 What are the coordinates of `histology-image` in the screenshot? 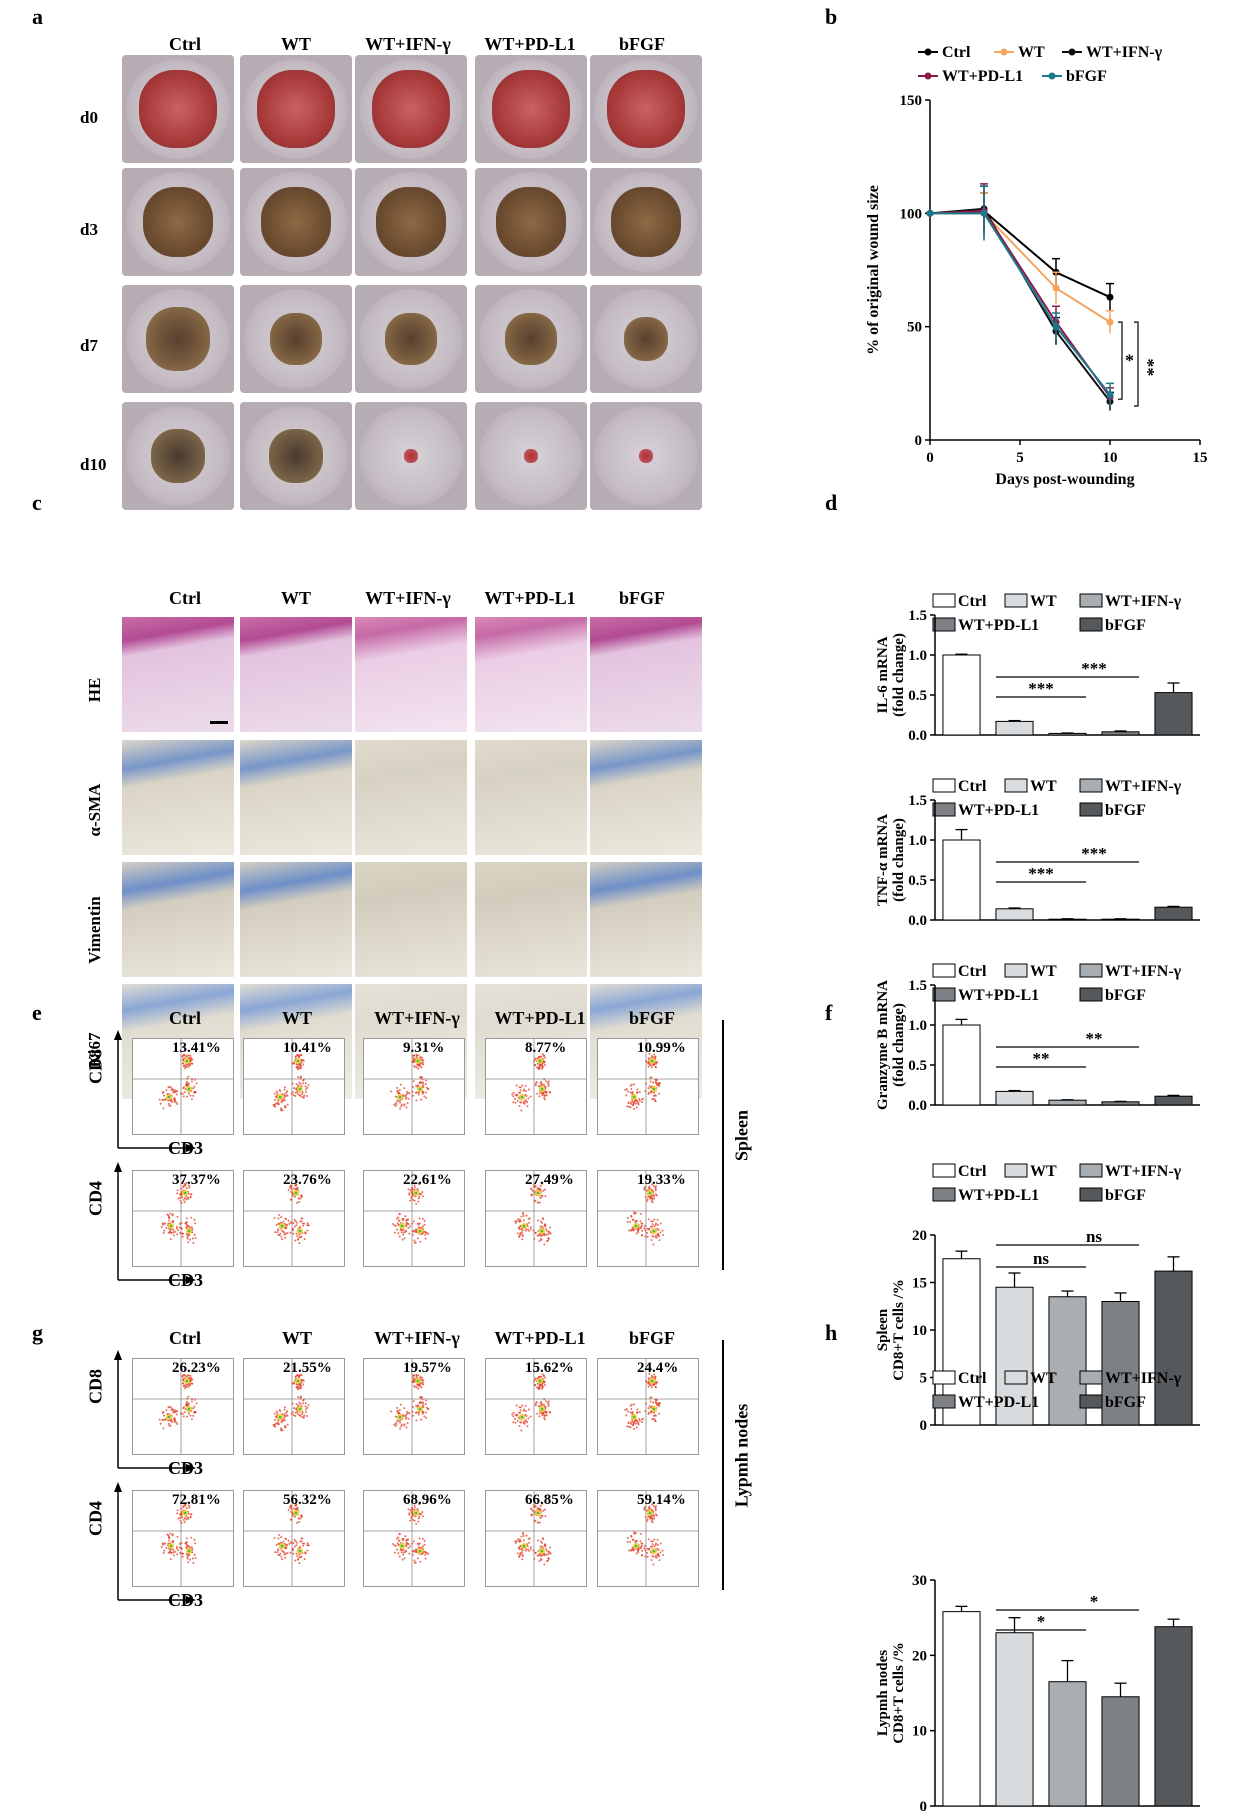 It's located at (411, 797).